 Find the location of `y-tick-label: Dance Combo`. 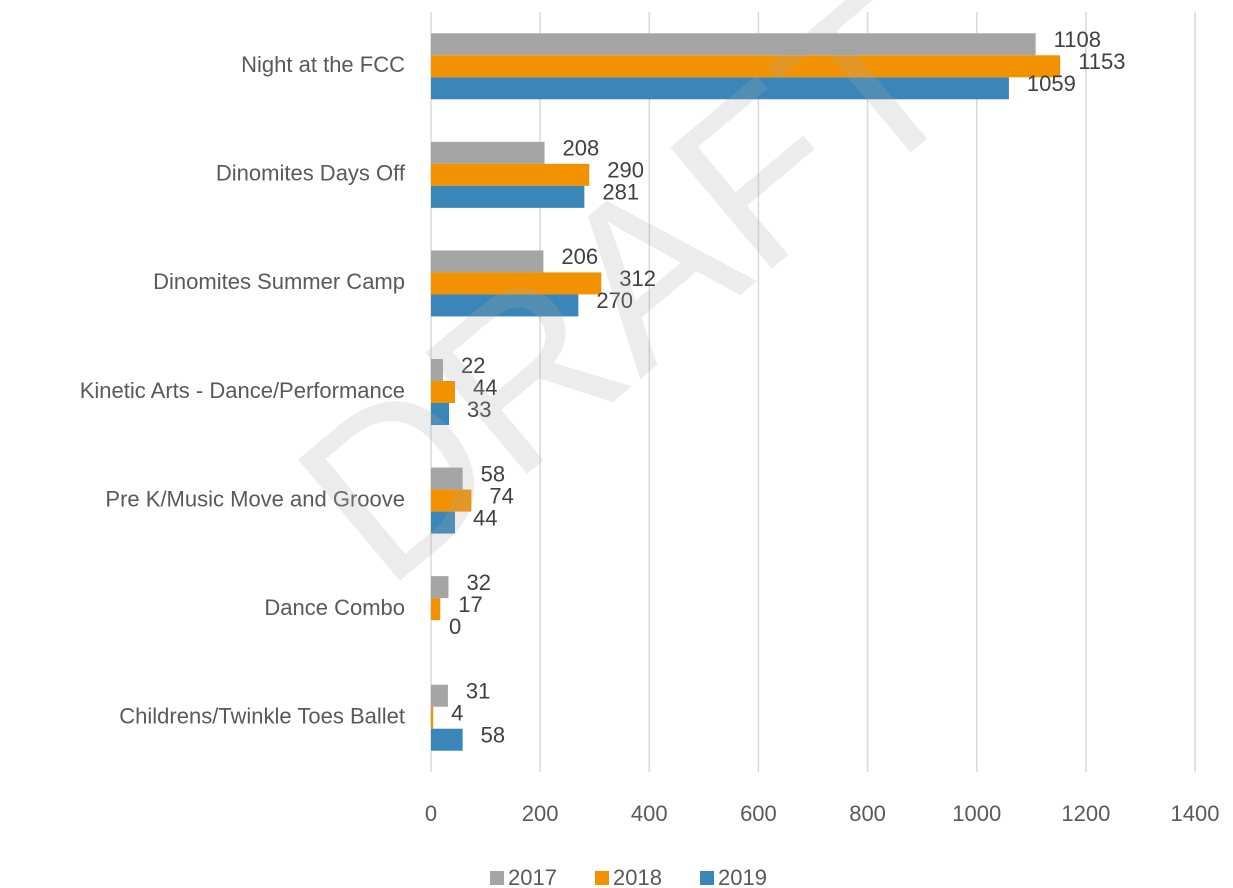

y-tick-label: Dance Combo is located at coordinates (334, 607).